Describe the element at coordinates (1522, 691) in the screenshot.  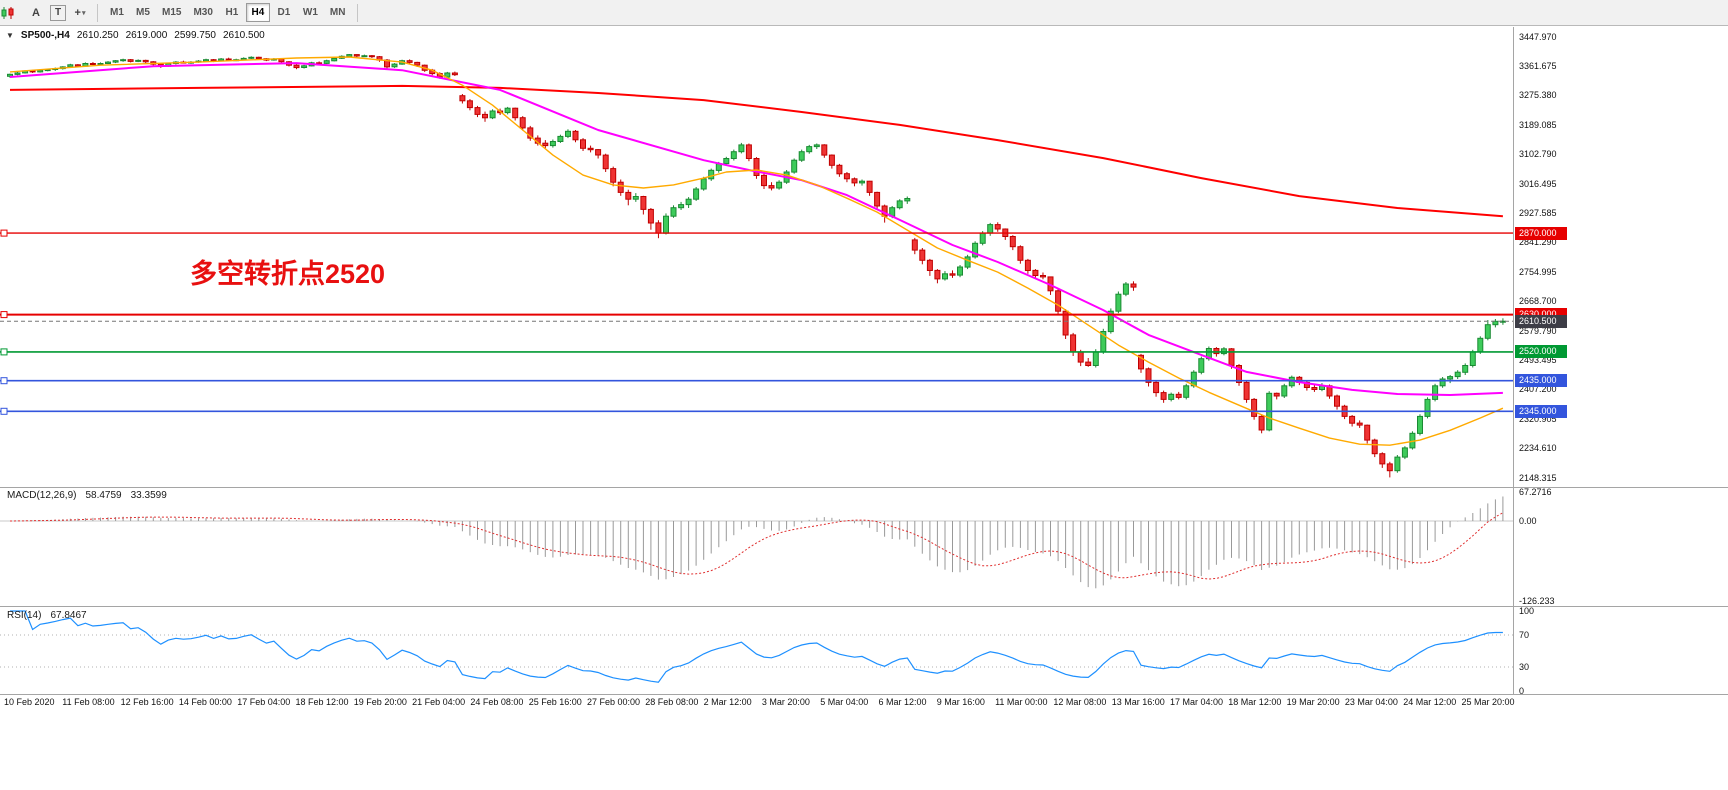
I see `rsi-scale-label: 0` at that location.